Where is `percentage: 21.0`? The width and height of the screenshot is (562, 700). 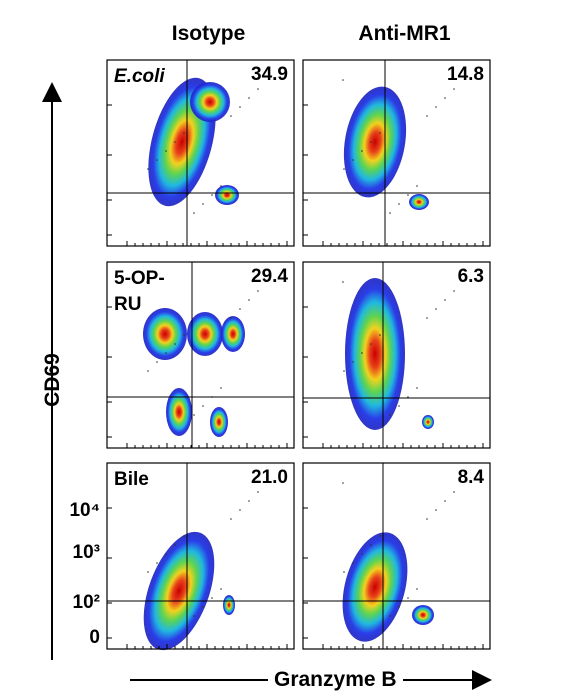
percentage: 21.0 is located at coordinates (269, 477).